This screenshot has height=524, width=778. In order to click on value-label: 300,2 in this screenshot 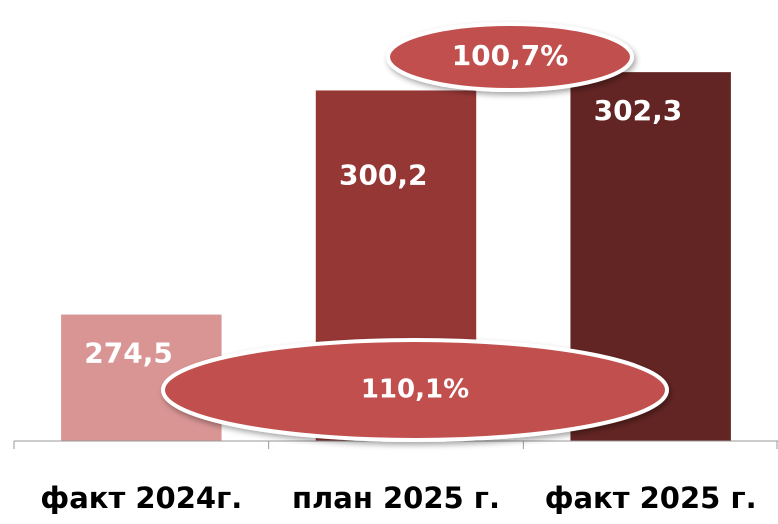, I will do `click(383, 174)`.